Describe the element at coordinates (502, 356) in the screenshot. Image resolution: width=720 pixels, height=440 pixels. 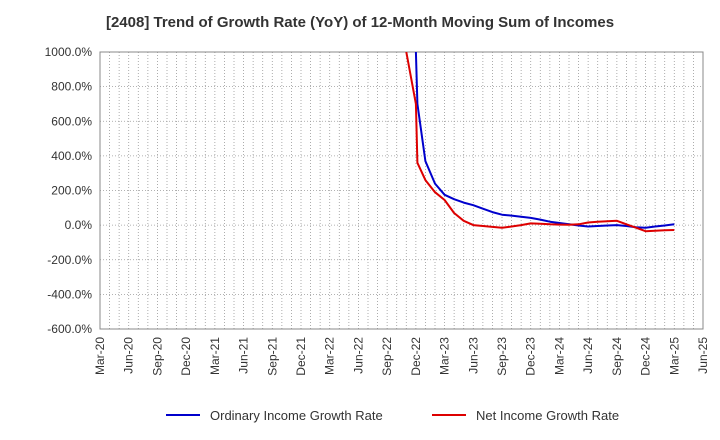
I see `x-tick-label: Sep-23` at that location.